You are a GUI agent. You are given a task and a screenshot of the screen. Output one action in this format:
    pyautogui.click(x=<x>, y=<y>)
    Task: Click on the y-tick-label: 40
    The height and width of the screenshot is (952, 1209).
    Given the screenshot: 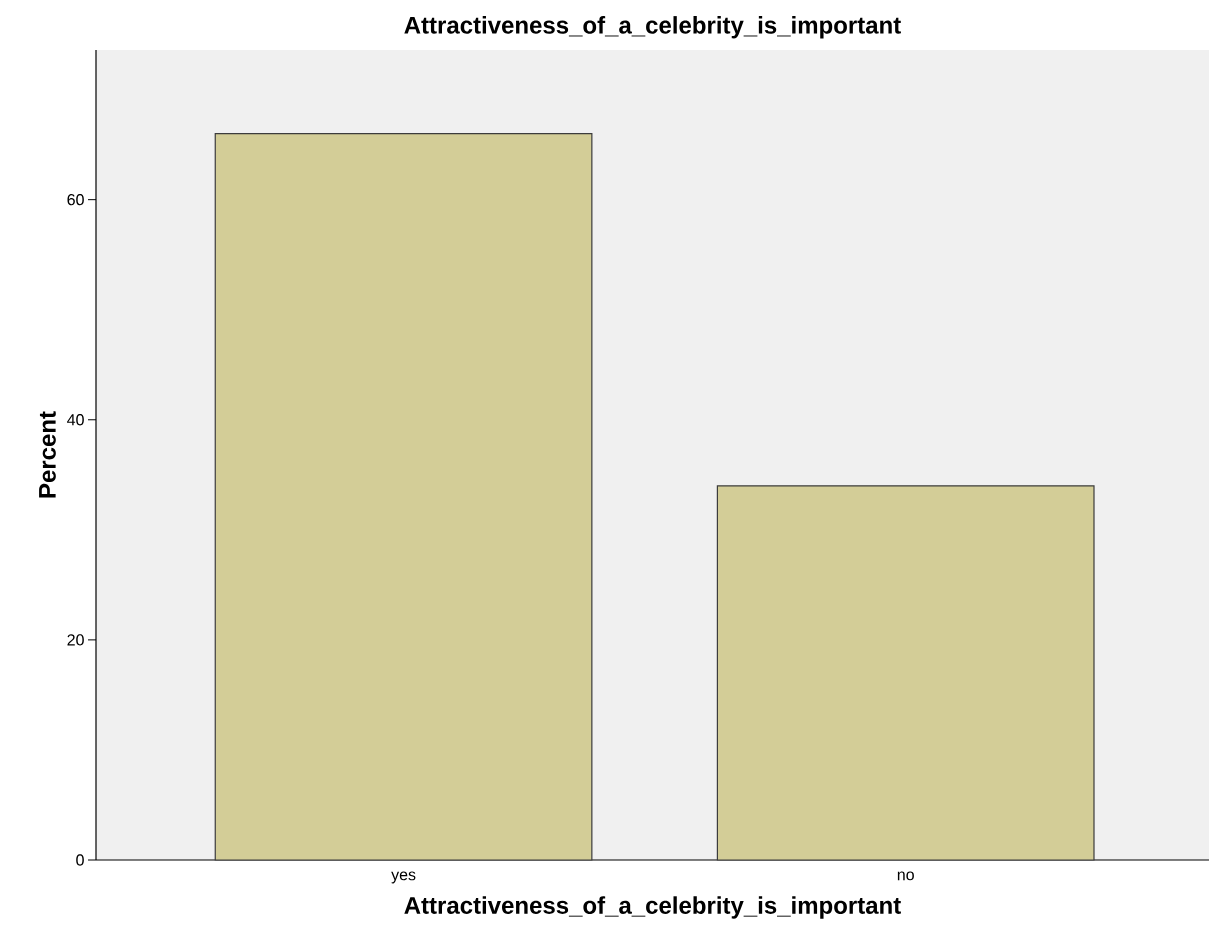 What is the action you would take?
    pyautogui.click(x=75, y=420)
    